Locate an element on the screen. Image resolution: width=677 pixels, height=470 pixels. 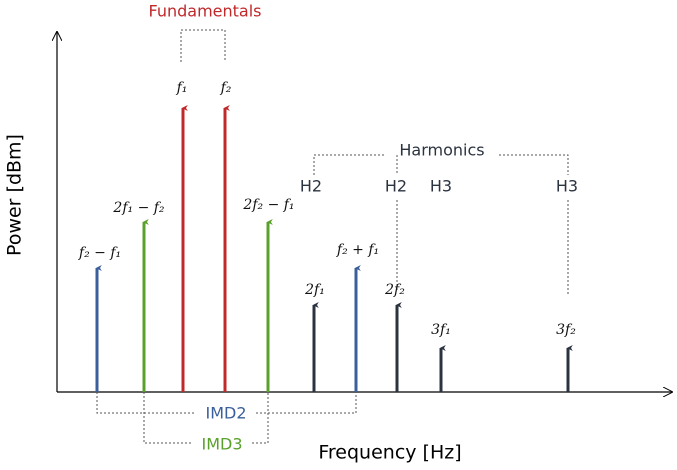
tone-label: f₂ − f₁ is located at coordinates (99, 253).